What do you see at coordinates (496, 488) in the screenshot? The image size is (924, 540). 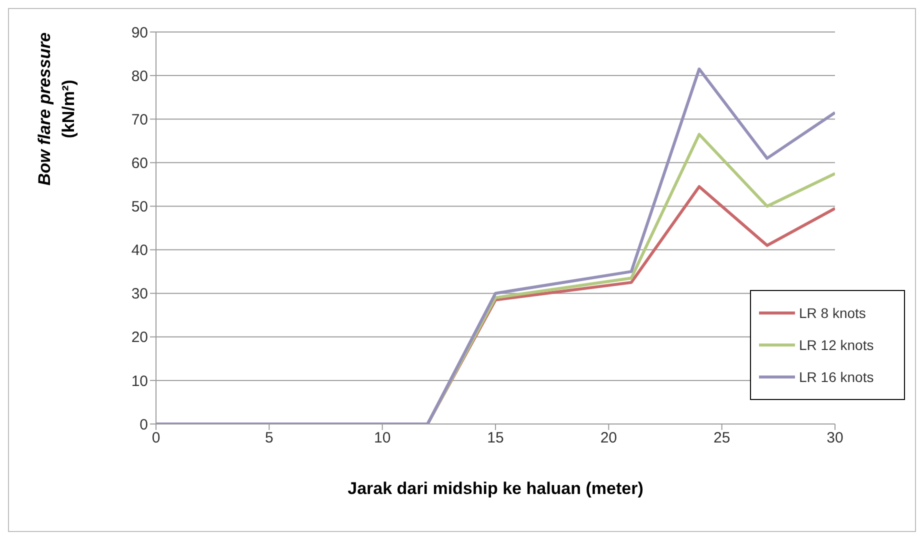 I see `x-axis-title: Jarak dari midship ke haluan (meter)` at bounding box center [496, 488].